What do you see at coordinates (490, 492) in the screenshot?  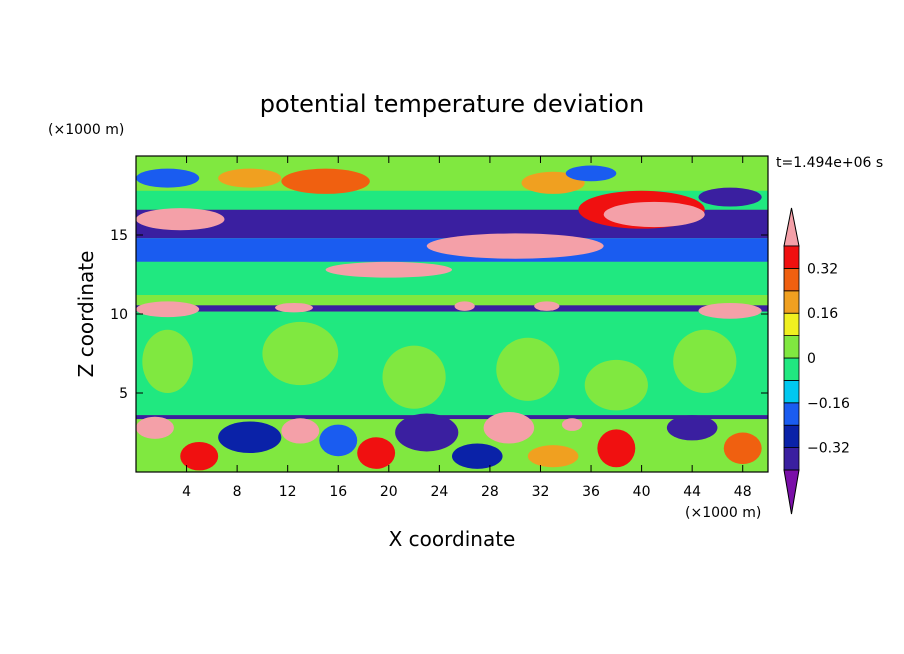 I see `x-tick-label: 28` at bounding box center [490, 492].